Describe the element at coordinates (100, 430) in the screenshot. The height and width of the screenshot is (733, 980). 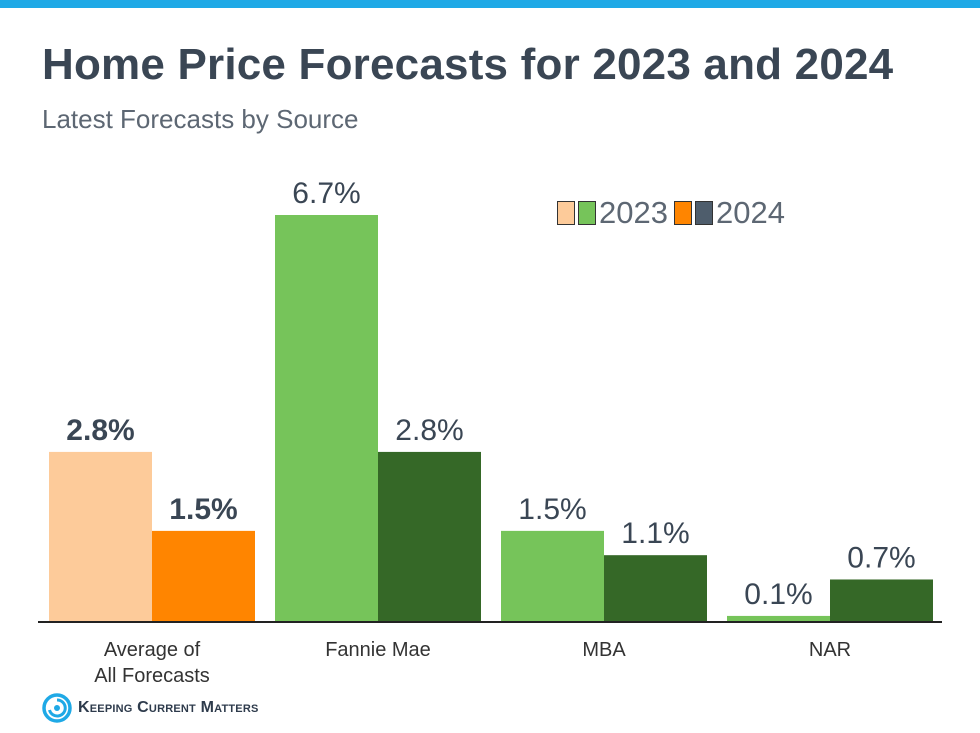
I see `data-label-2023-0: 2.8%` at that location.